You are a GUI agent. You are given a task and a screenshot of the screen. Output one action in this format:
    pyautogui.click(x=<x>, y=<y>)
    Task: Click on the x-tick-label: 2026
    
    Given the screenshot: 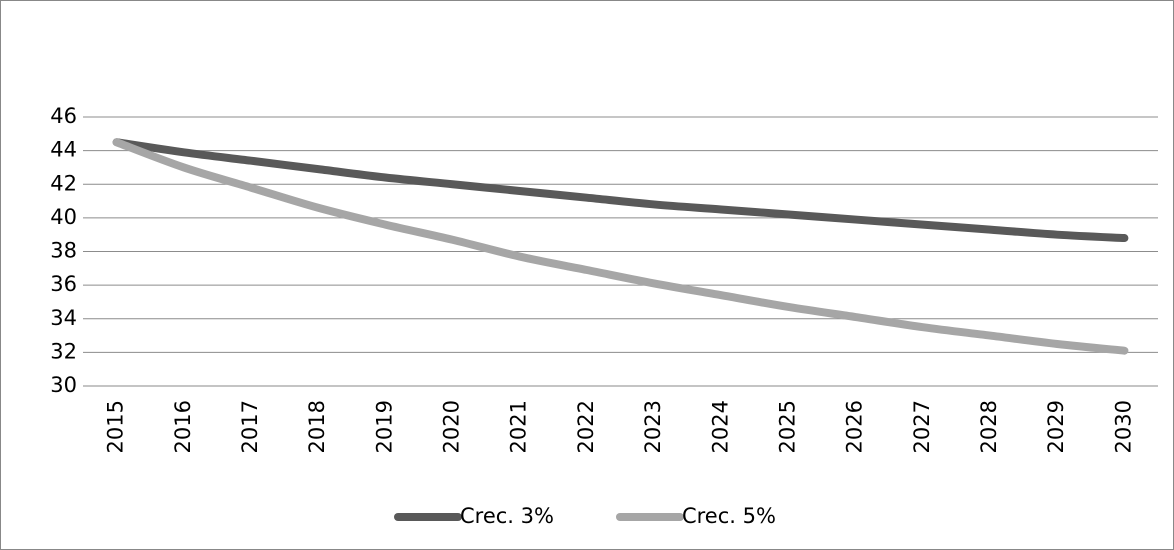 What is the action you would take?
    pyautogui.click(x=855, y=426)
    